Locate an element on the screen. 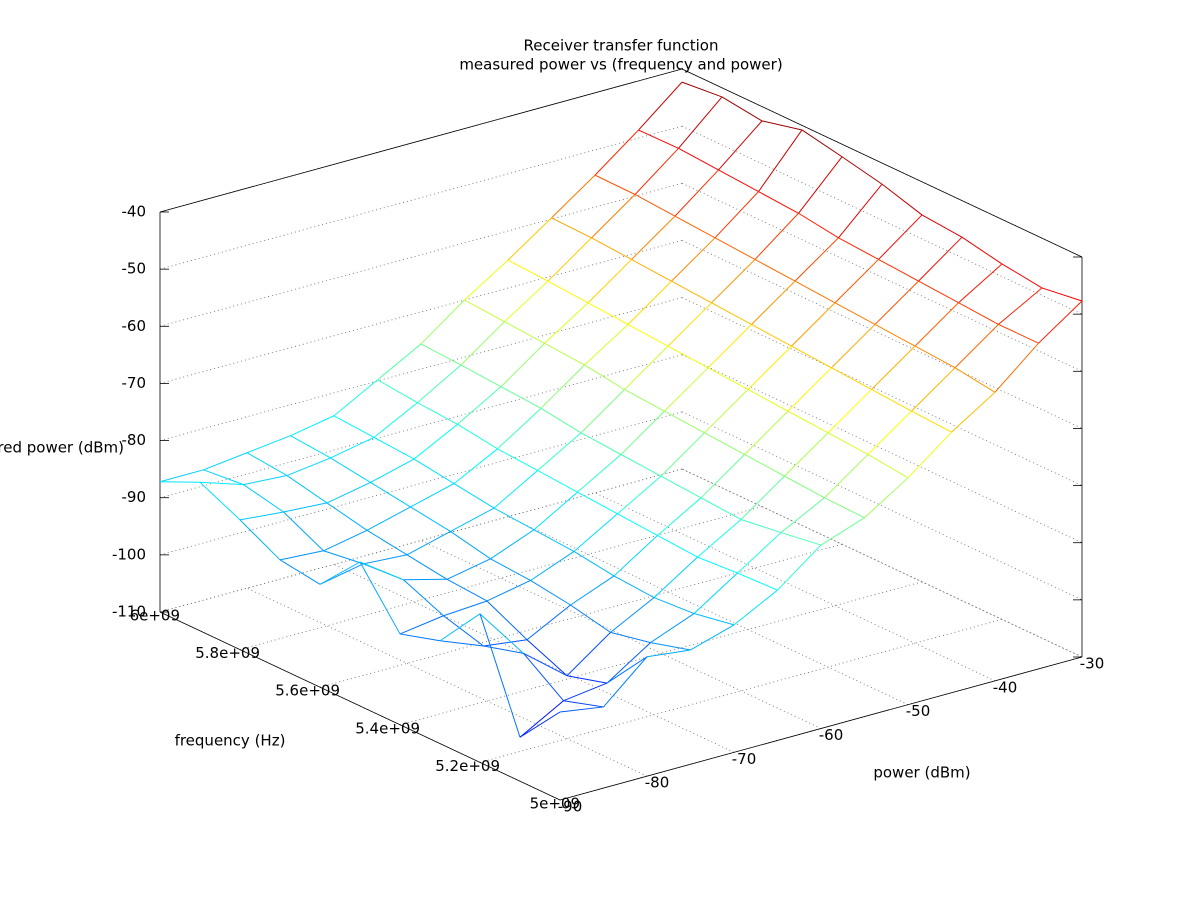 The width and height of the screenshot is (1200, 900). chart-title: Receiver transfer function is located at coordinates (621, 46).